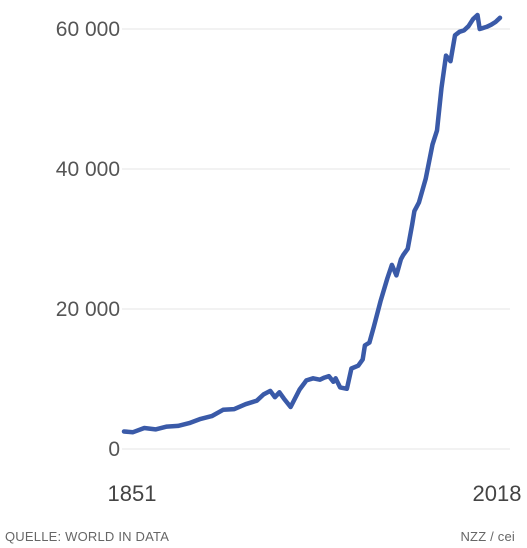  I want to click on y-axis-tick-labels: 0 20 000 40 000 60 000, so click(88, 239).